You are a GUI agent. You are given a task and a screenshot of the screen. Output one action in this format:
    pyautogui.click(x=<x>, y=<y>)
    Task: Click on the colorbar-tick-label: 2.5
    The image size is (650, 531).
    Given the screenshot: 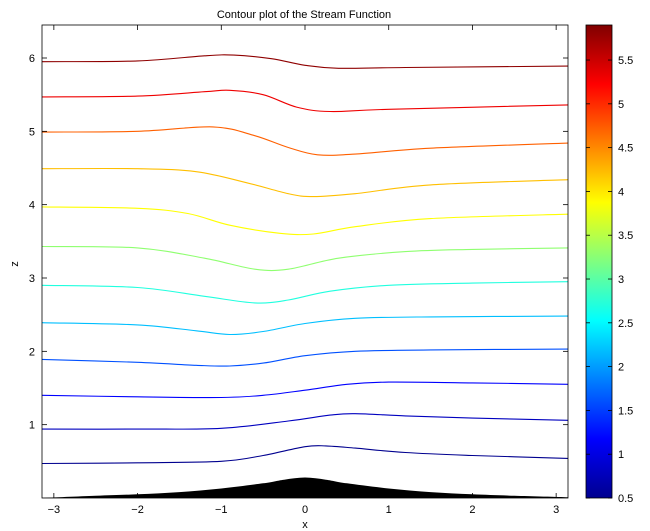 What is the action you would take?
    pyautogui.click(x=625, y=324)
    